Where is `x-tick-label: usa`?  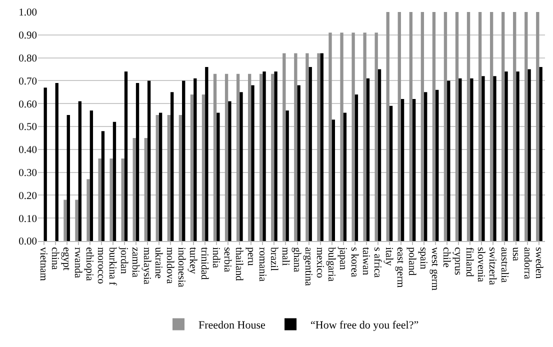 x-tick-label: usa is located at coordinates (515, 254).